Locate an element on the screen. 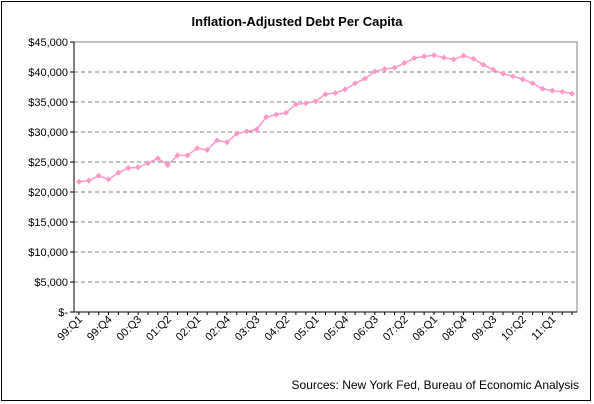 This screenshot has width=594, height=404. x-tick-label: 07:Q2 is located at coordinates (396, 329).